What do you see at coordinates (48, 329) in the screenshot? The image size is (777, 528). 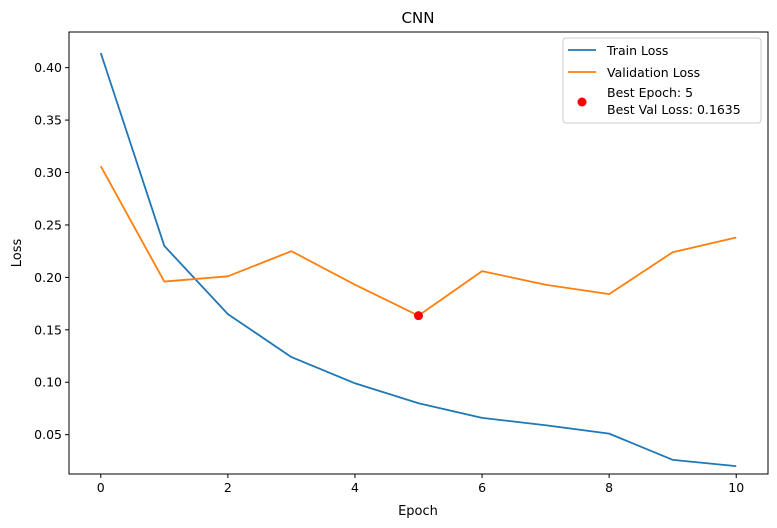 I see `y-tick-label: 0.15` at bounding box center [48, 329].